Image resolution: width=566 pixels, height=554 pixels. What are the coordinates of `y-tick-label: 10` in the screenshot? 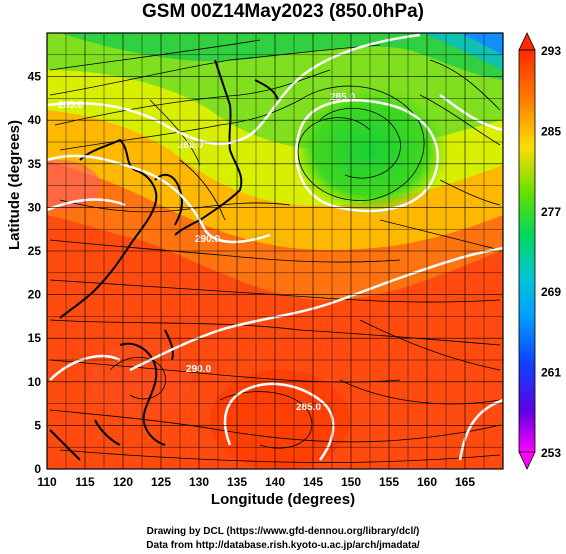 It's located at (35, 382).